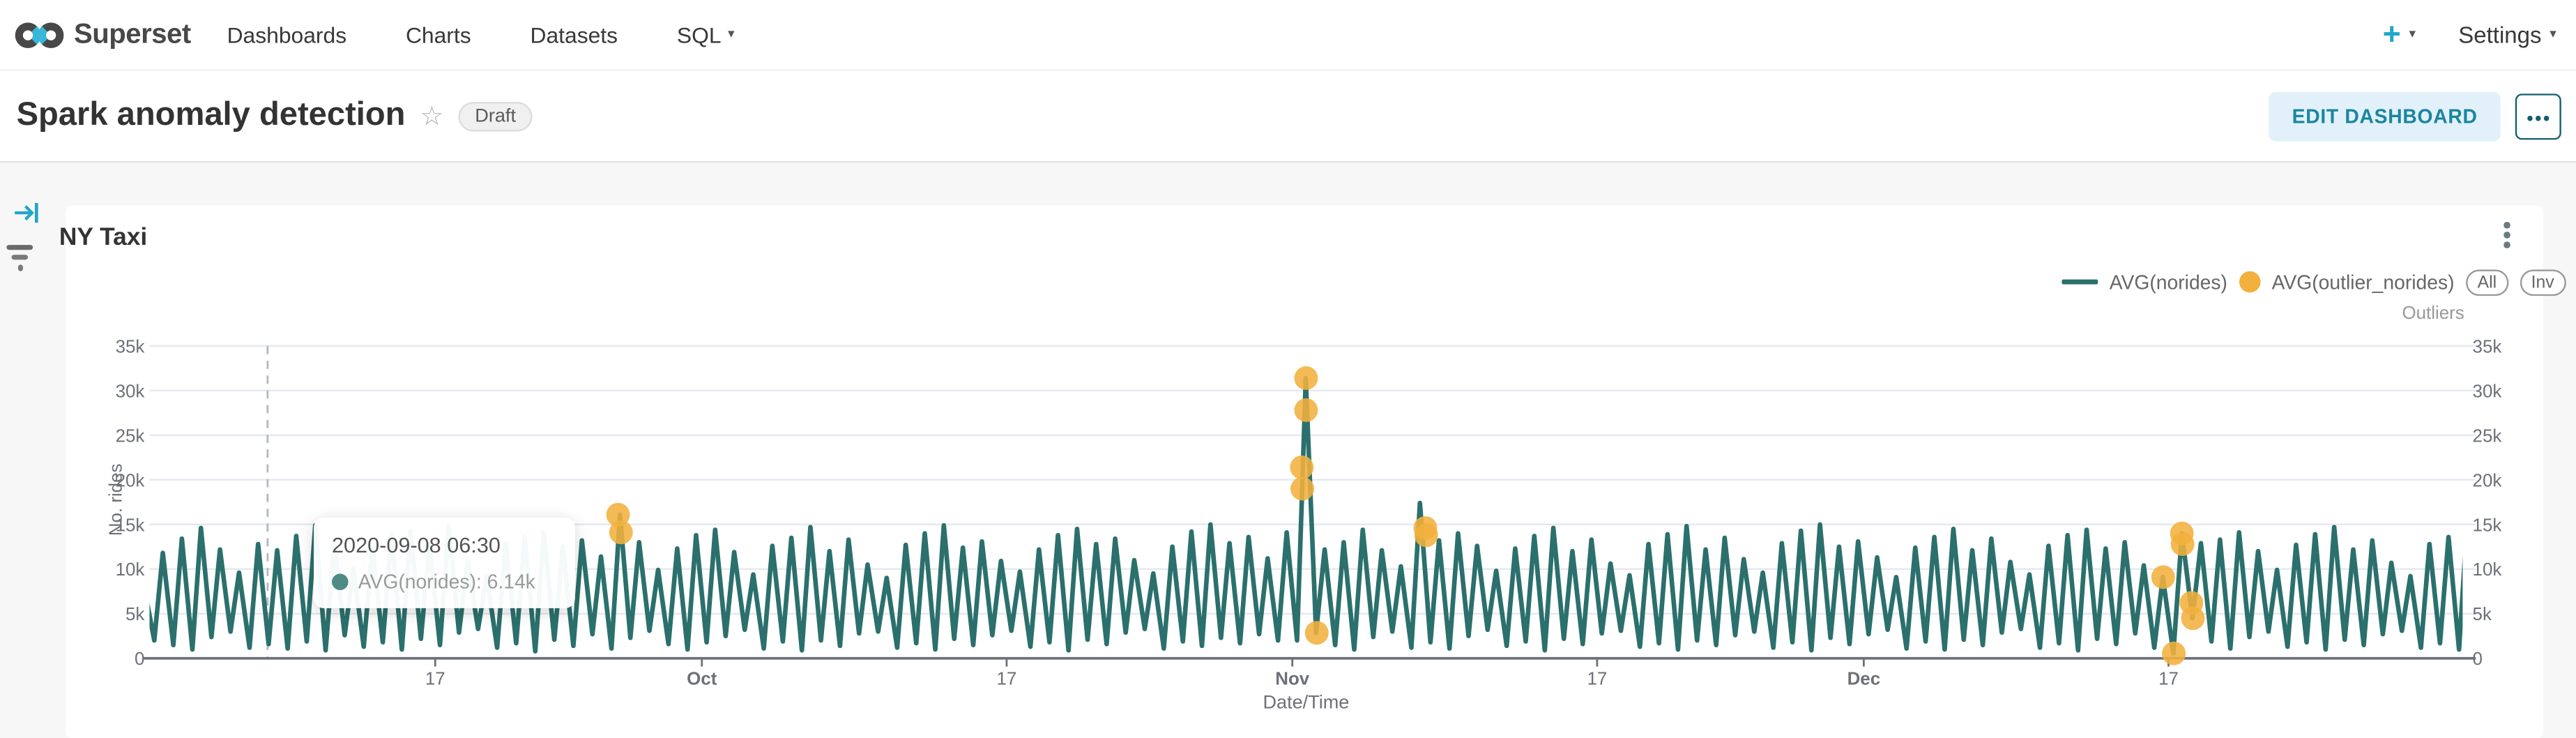 This screenshot has width=2576, height=738. What do you see at coordinates (2079, 282) in the screenshot?
I see `norides-line-swatch` at bounding box center [2079, 282].